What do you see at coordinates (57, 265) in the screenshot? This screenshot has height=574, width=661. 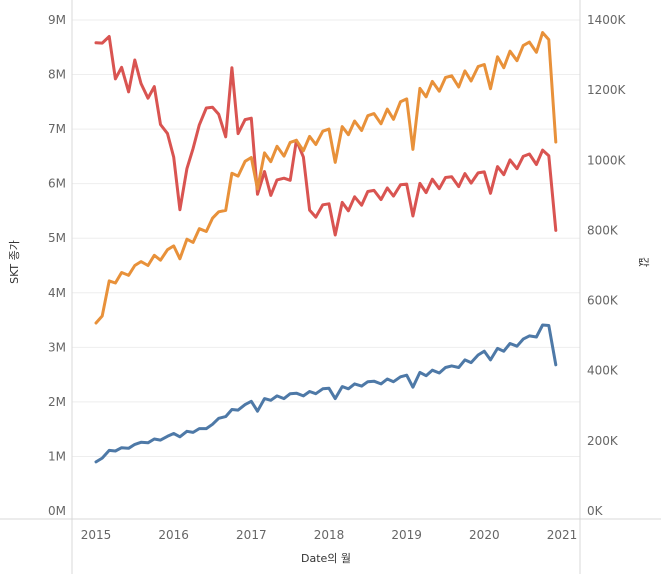 I see `left-axis-ticks: 0M 1M 2M 3M 4M 5M 6M 7M 8M 9M` at bounding box center [57, 265].